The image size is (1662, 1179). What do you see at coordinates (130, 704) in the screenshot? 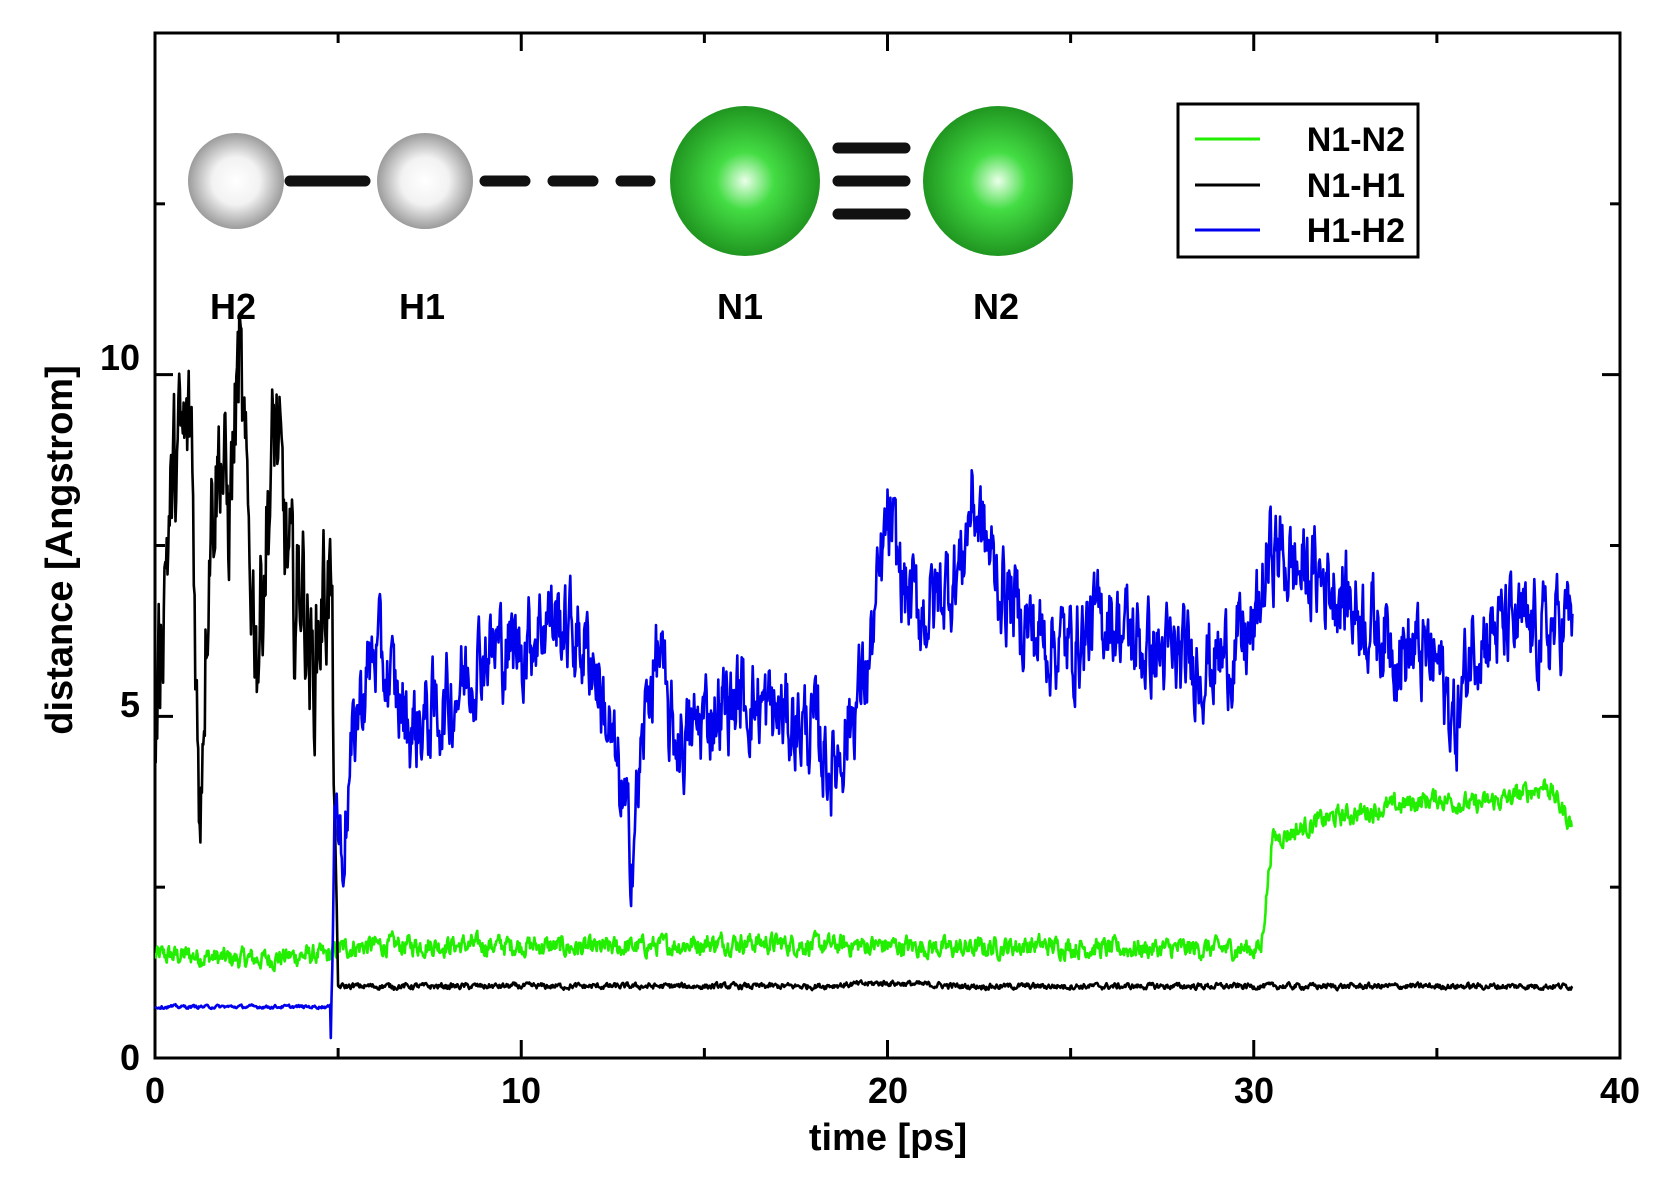
I see `y-tick-label: 5` at bounding box center [130, 704].